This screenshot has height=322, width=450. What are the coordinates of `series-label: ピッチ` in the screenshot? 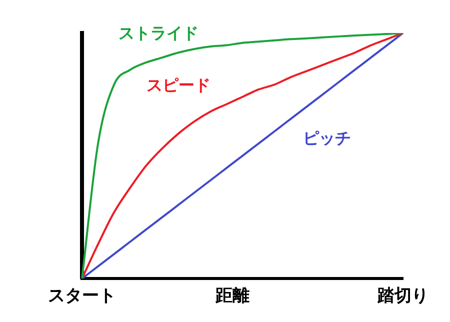 It's located at (326, 138).